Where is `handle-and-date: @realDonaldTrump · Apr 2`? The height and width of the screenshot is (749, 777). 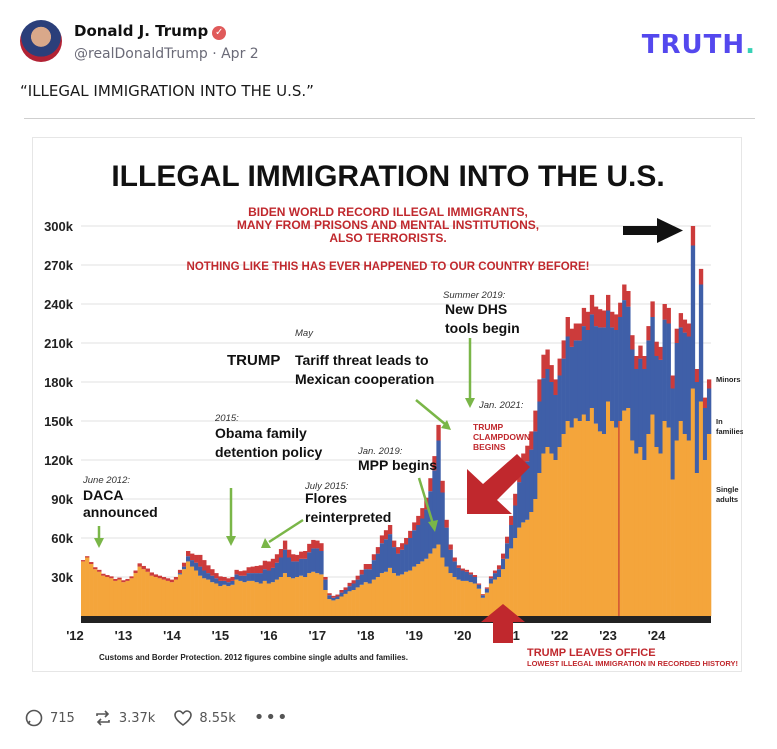 handle-and-date: @realDonaldTrump · Apr 2 is located at coordinates (166, 54).